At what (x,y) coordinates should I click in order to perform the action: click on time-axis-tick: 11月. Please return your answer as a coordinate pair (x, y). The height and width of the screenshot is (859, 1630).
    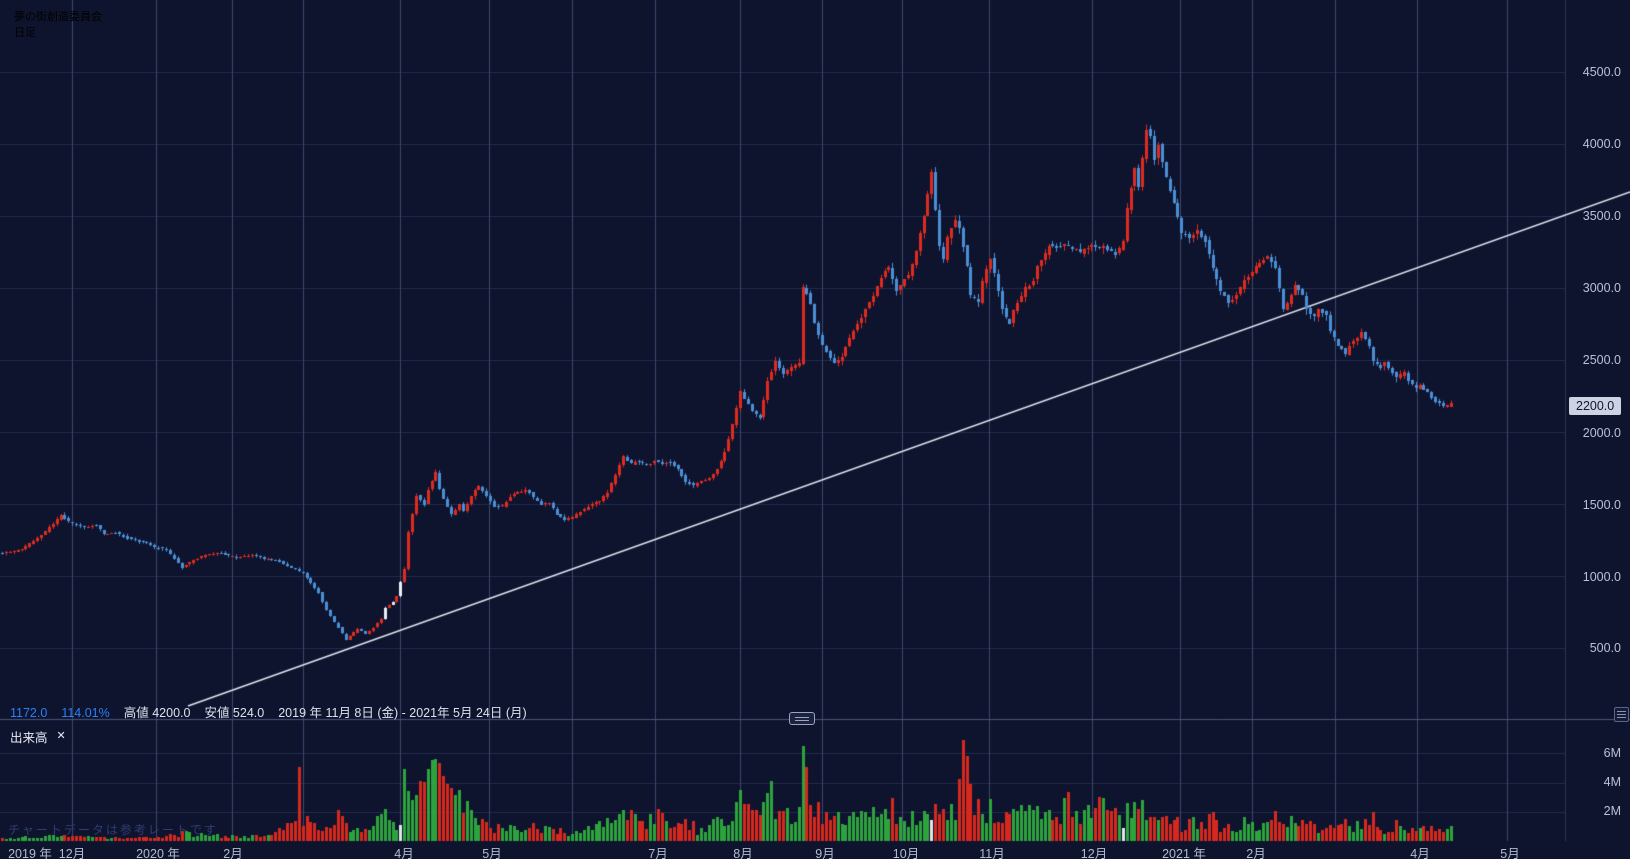
    Looking at the image, I should click on (992, 853).